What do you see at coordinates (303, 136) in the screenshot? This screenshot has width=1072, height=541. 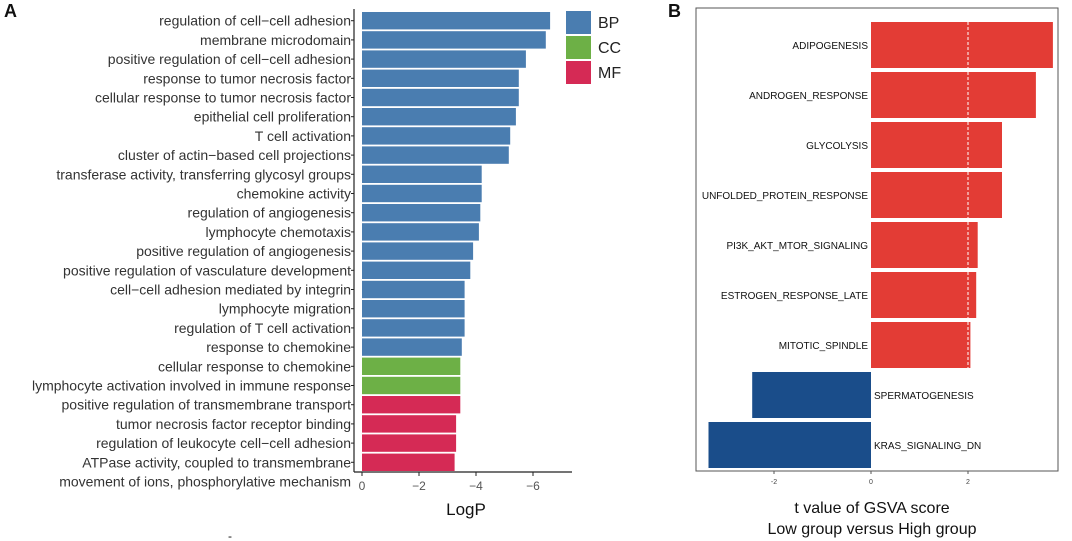 I see `panel-a-category-label: T cell activation` at bounding box center [303, 136].